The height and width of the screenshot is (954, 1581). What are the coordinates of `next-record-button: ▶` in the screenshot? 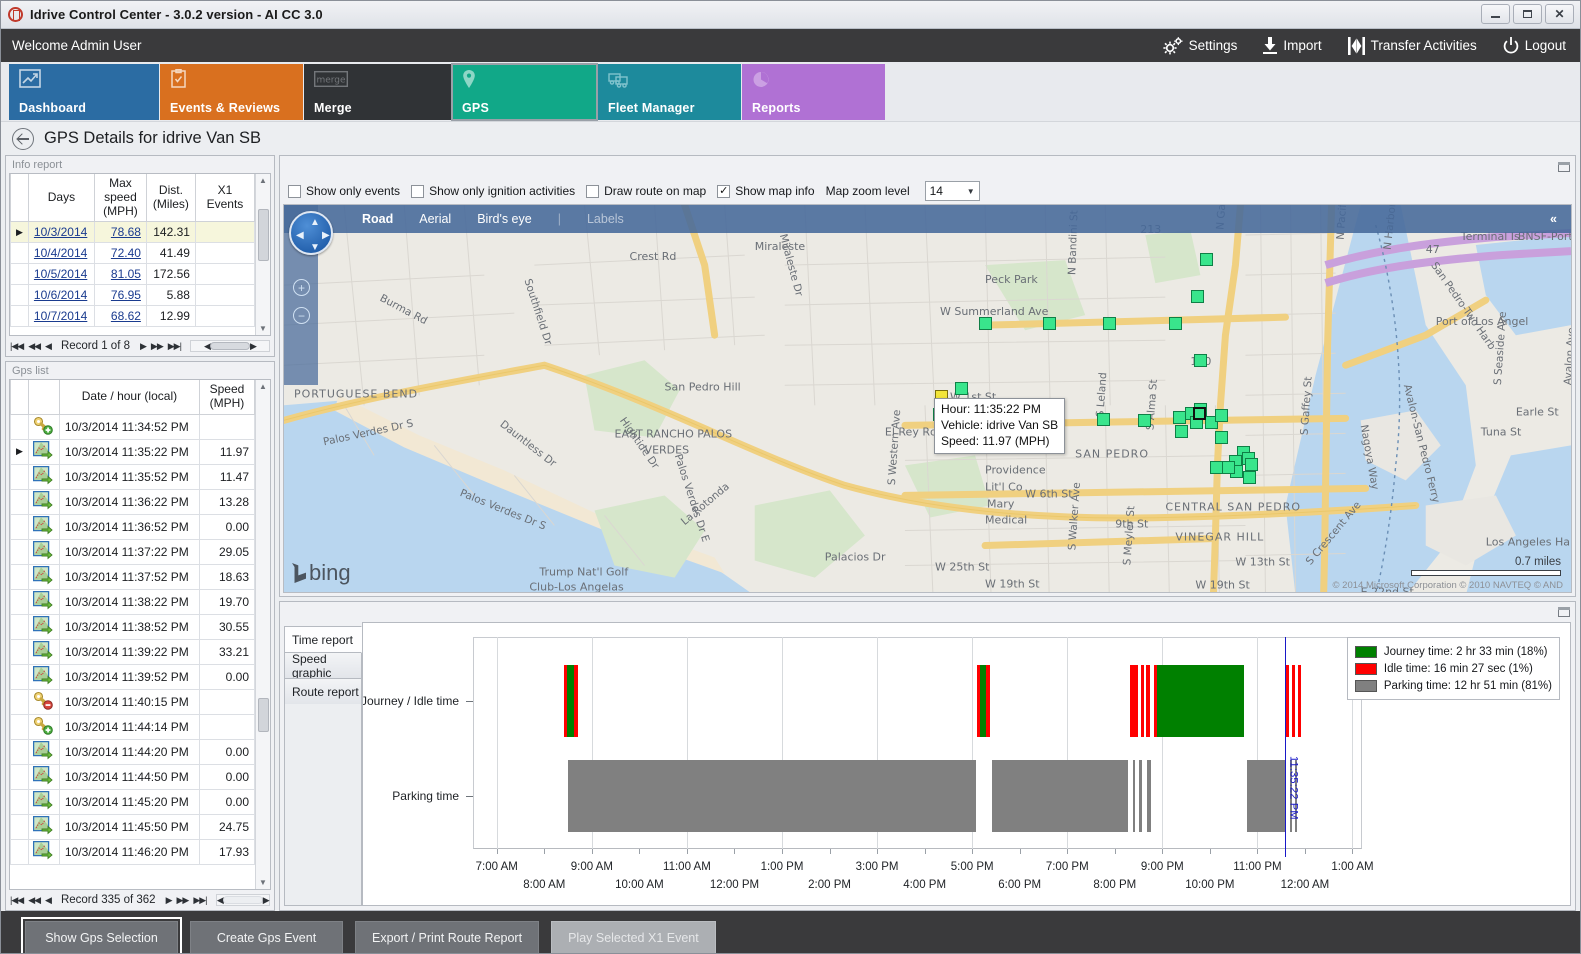 It's located at (169, 899).